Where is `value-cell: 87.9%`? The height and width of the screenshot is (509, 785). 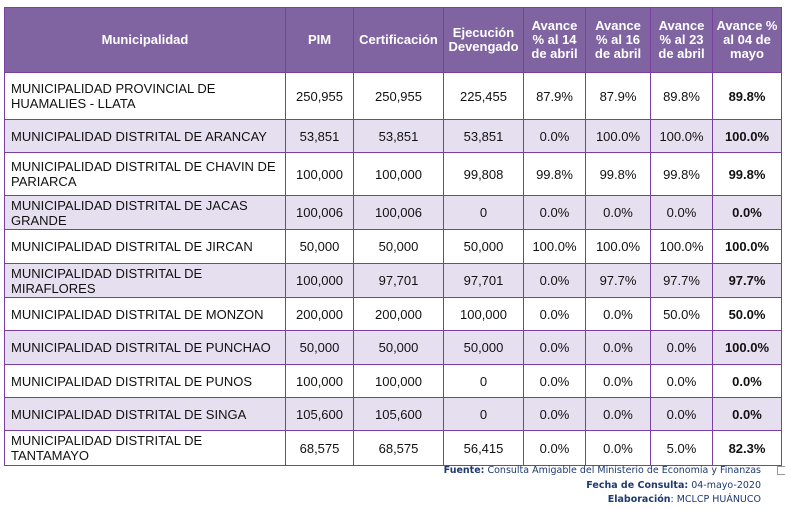
value-cell: 87.9% is located at coordinates (554, 96).